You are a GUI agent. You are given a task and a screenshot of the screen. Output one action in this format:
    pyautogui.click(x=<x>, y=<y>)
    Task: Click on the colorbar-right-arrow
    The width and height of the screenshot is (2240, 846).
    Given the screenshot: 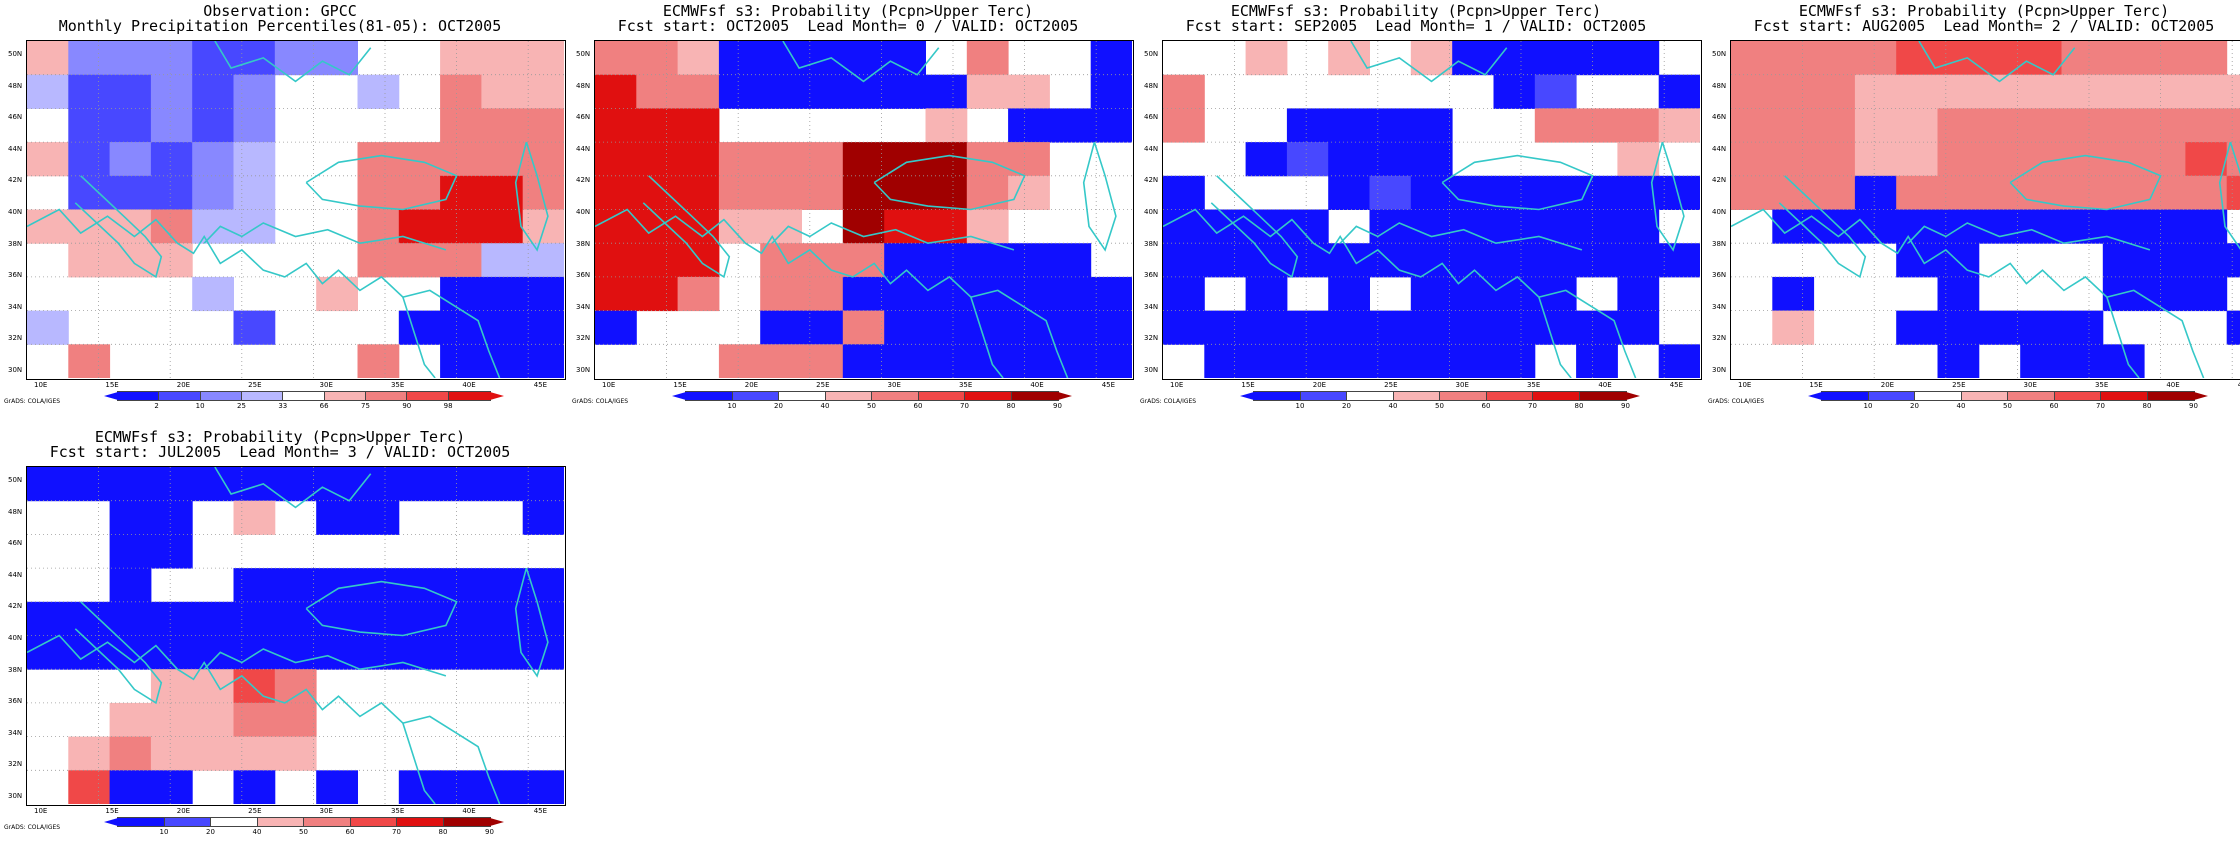 What is the action you would take?
    pyautogui.click(x=1633, y=396)
    